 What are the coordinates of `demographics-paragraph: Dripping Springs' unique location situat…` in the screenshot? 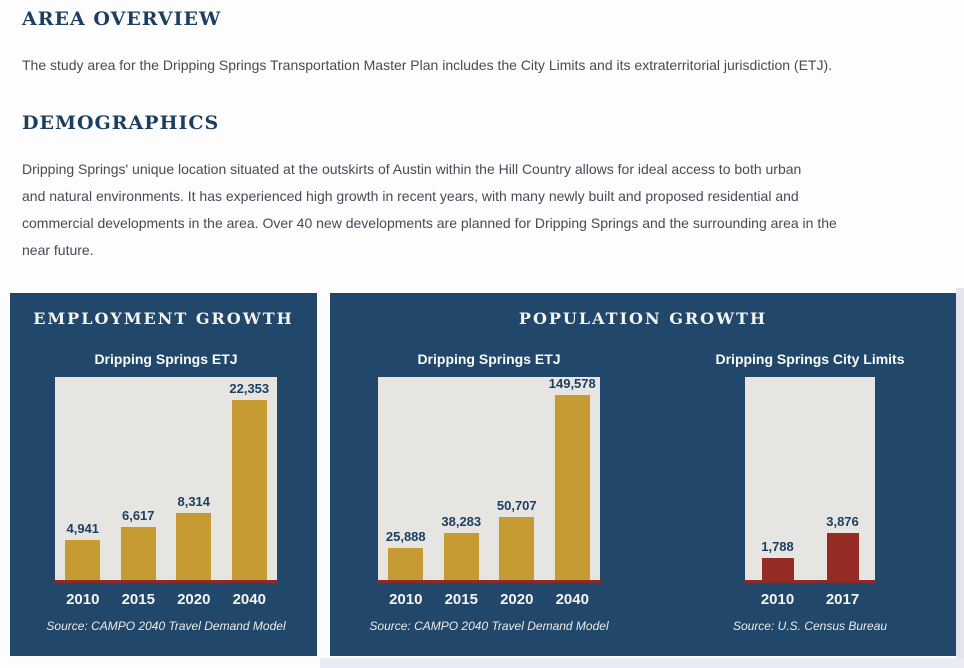 It's located at (429, 209).